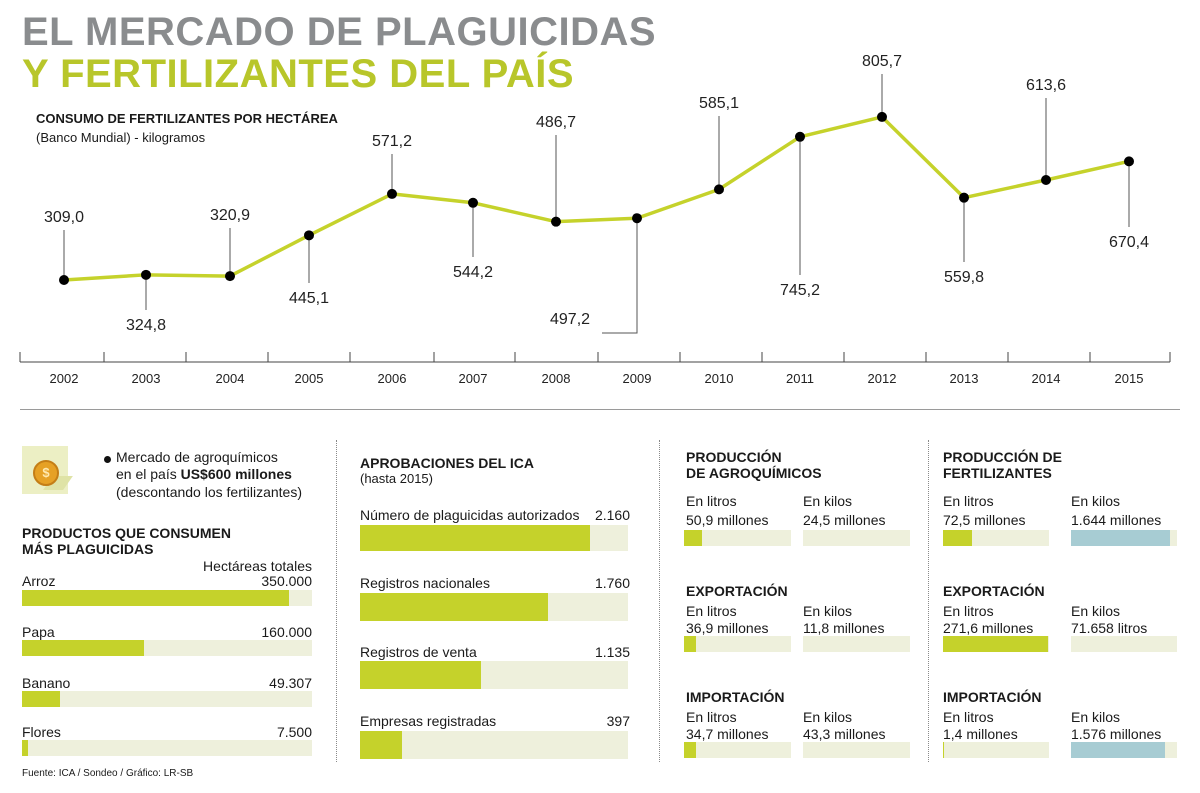 The height and width of the screenshot is (793, 1200). Describe the element at coordinates (1116, 520) in the screenshot. I see `fert-kilos-value: 1.644 millones` at that location.